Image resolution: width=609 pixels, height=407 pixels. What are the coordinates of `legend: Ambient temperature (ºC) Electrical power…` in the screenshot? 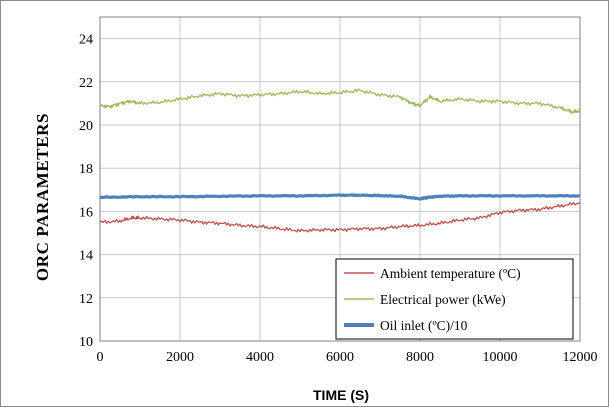 It's located at (454, 299).